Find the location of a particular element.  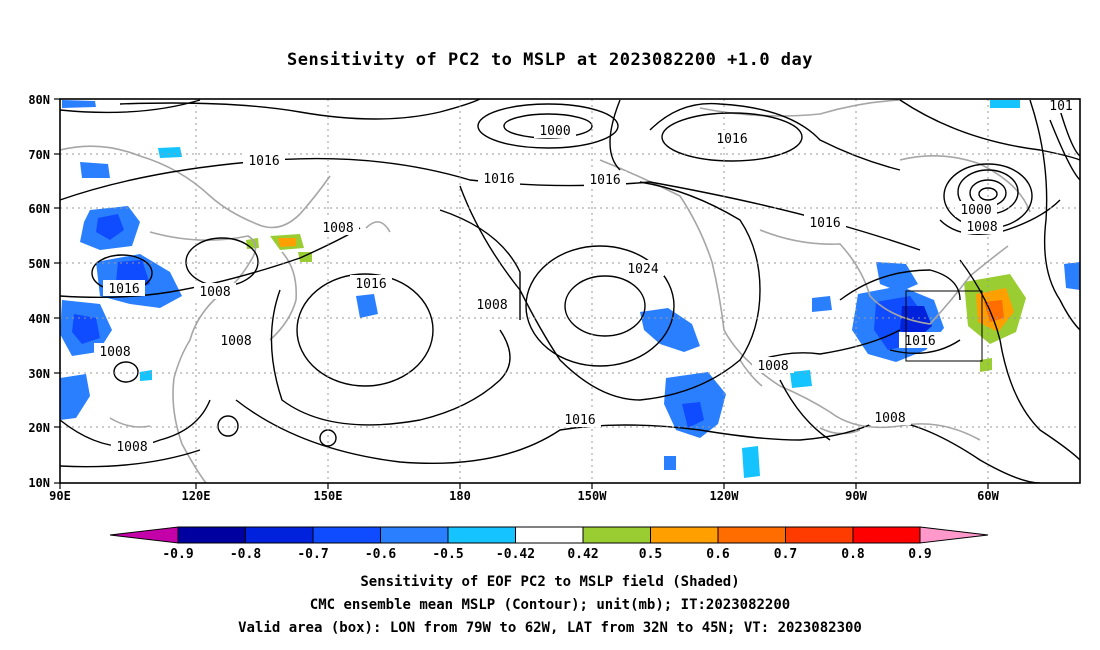

lat-label: 70N is located at coordinates (39, 155).